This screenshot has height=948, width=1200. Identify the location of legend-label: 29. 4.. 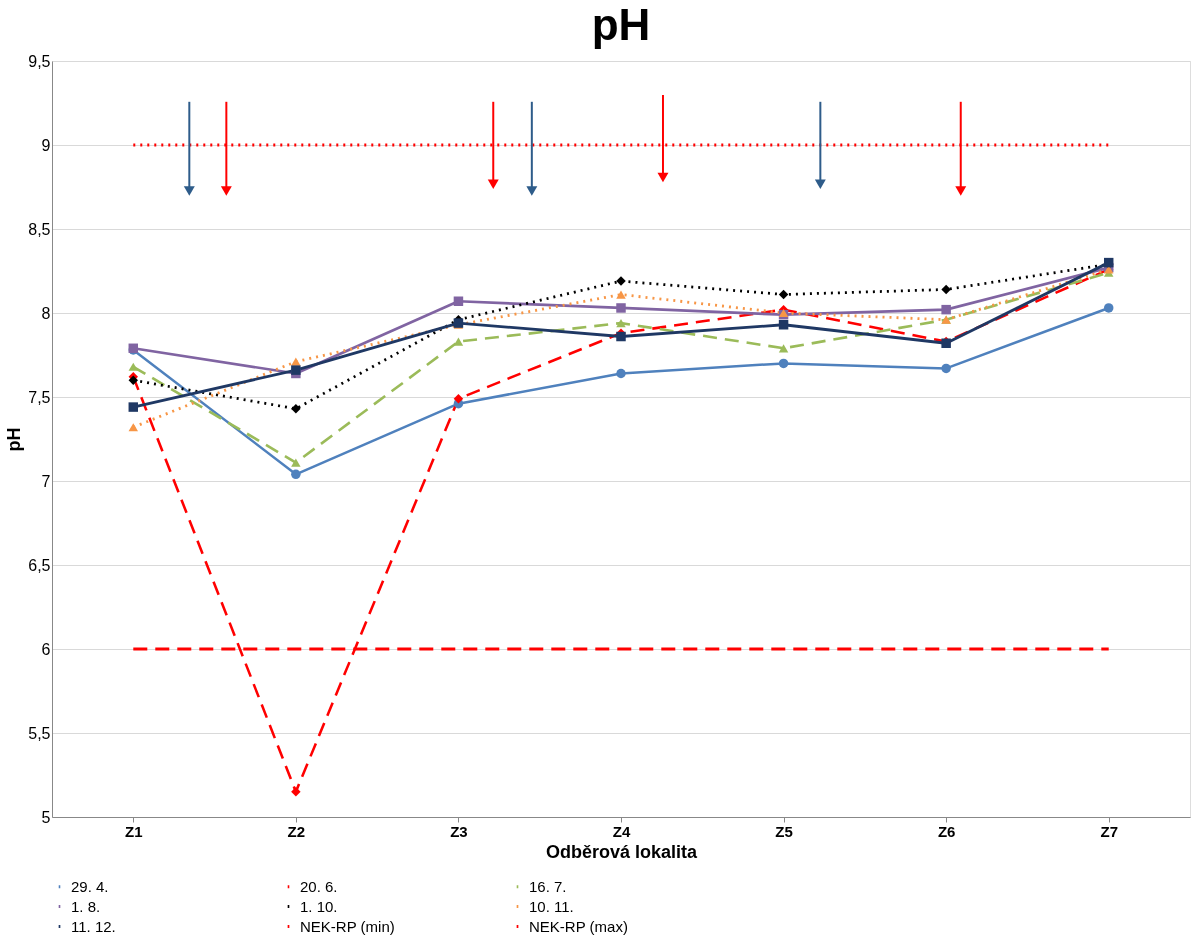
(90, 886).